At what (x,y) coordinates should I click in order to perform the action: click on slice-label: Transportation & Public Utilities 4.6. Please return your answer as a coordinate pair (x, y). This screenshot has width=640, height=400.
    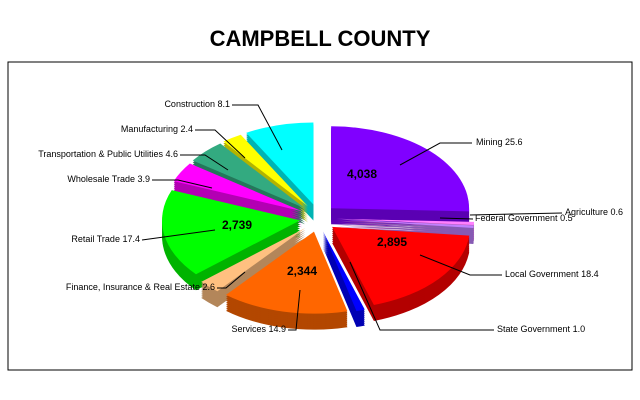
    Looking at the image, I should click on (108, 154).